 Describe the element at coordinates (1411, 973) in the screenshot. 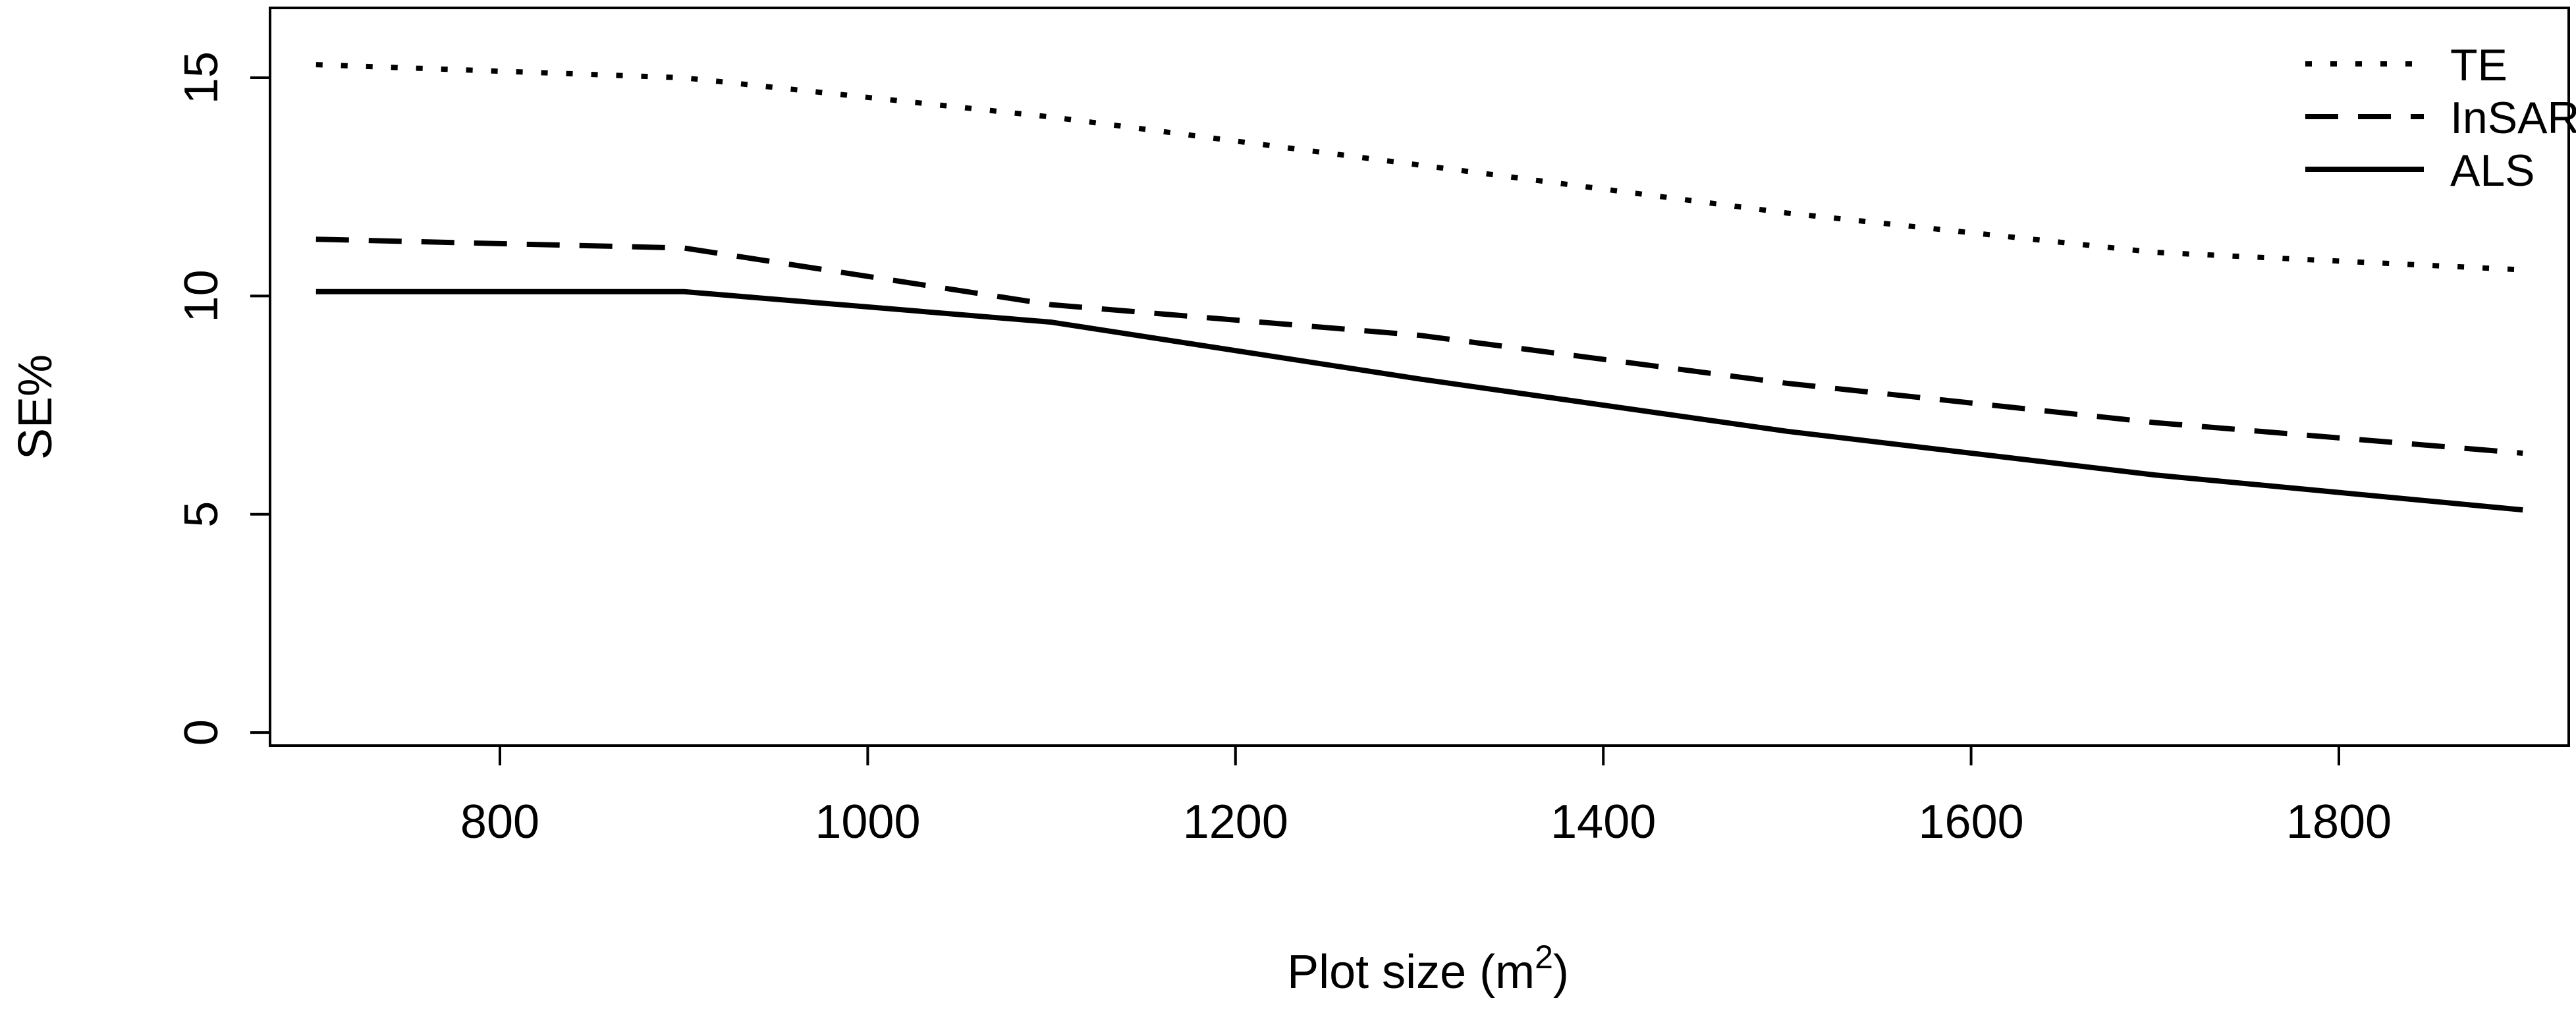

I see `x-axis-title-main: Plot size (m` at that location.